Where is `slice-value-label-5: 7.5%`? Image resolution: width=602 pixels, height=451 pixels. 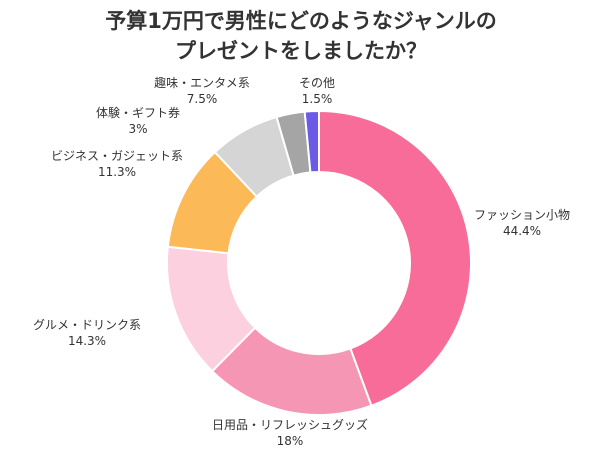
slice-value-label-5: 7.5% is located at coordinates (202, 99).